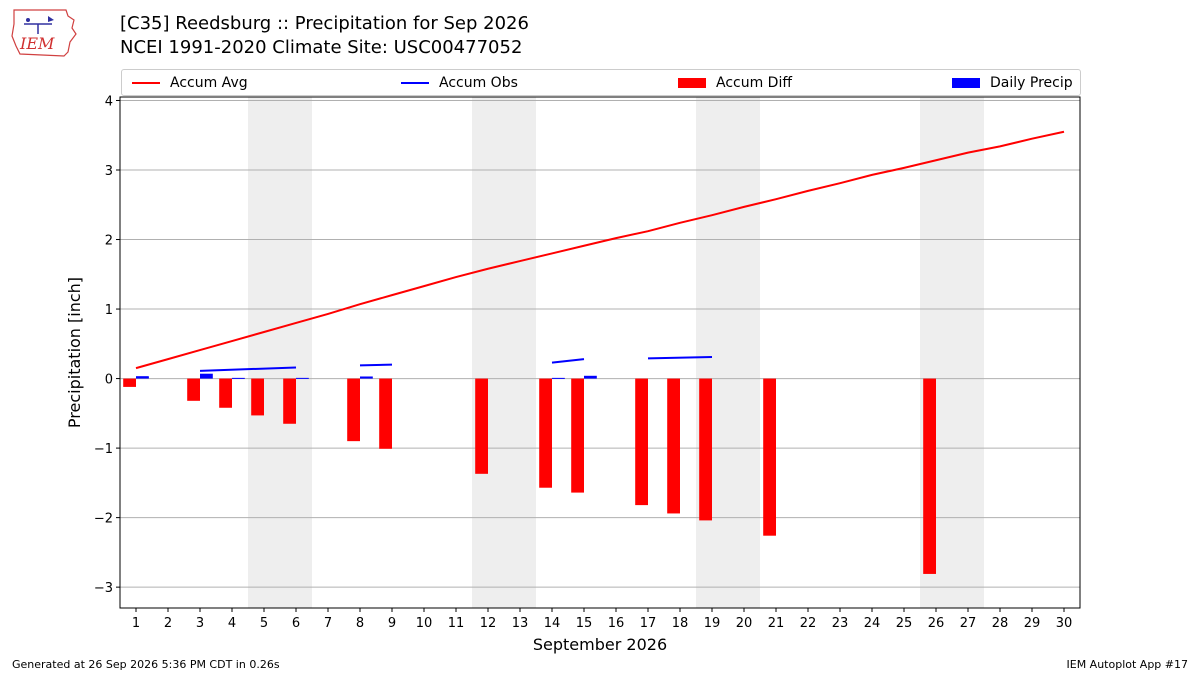 The image size is (1200, 675). I want to click on legend-label-accum-diff: Accum Diff, so click(754, 82).